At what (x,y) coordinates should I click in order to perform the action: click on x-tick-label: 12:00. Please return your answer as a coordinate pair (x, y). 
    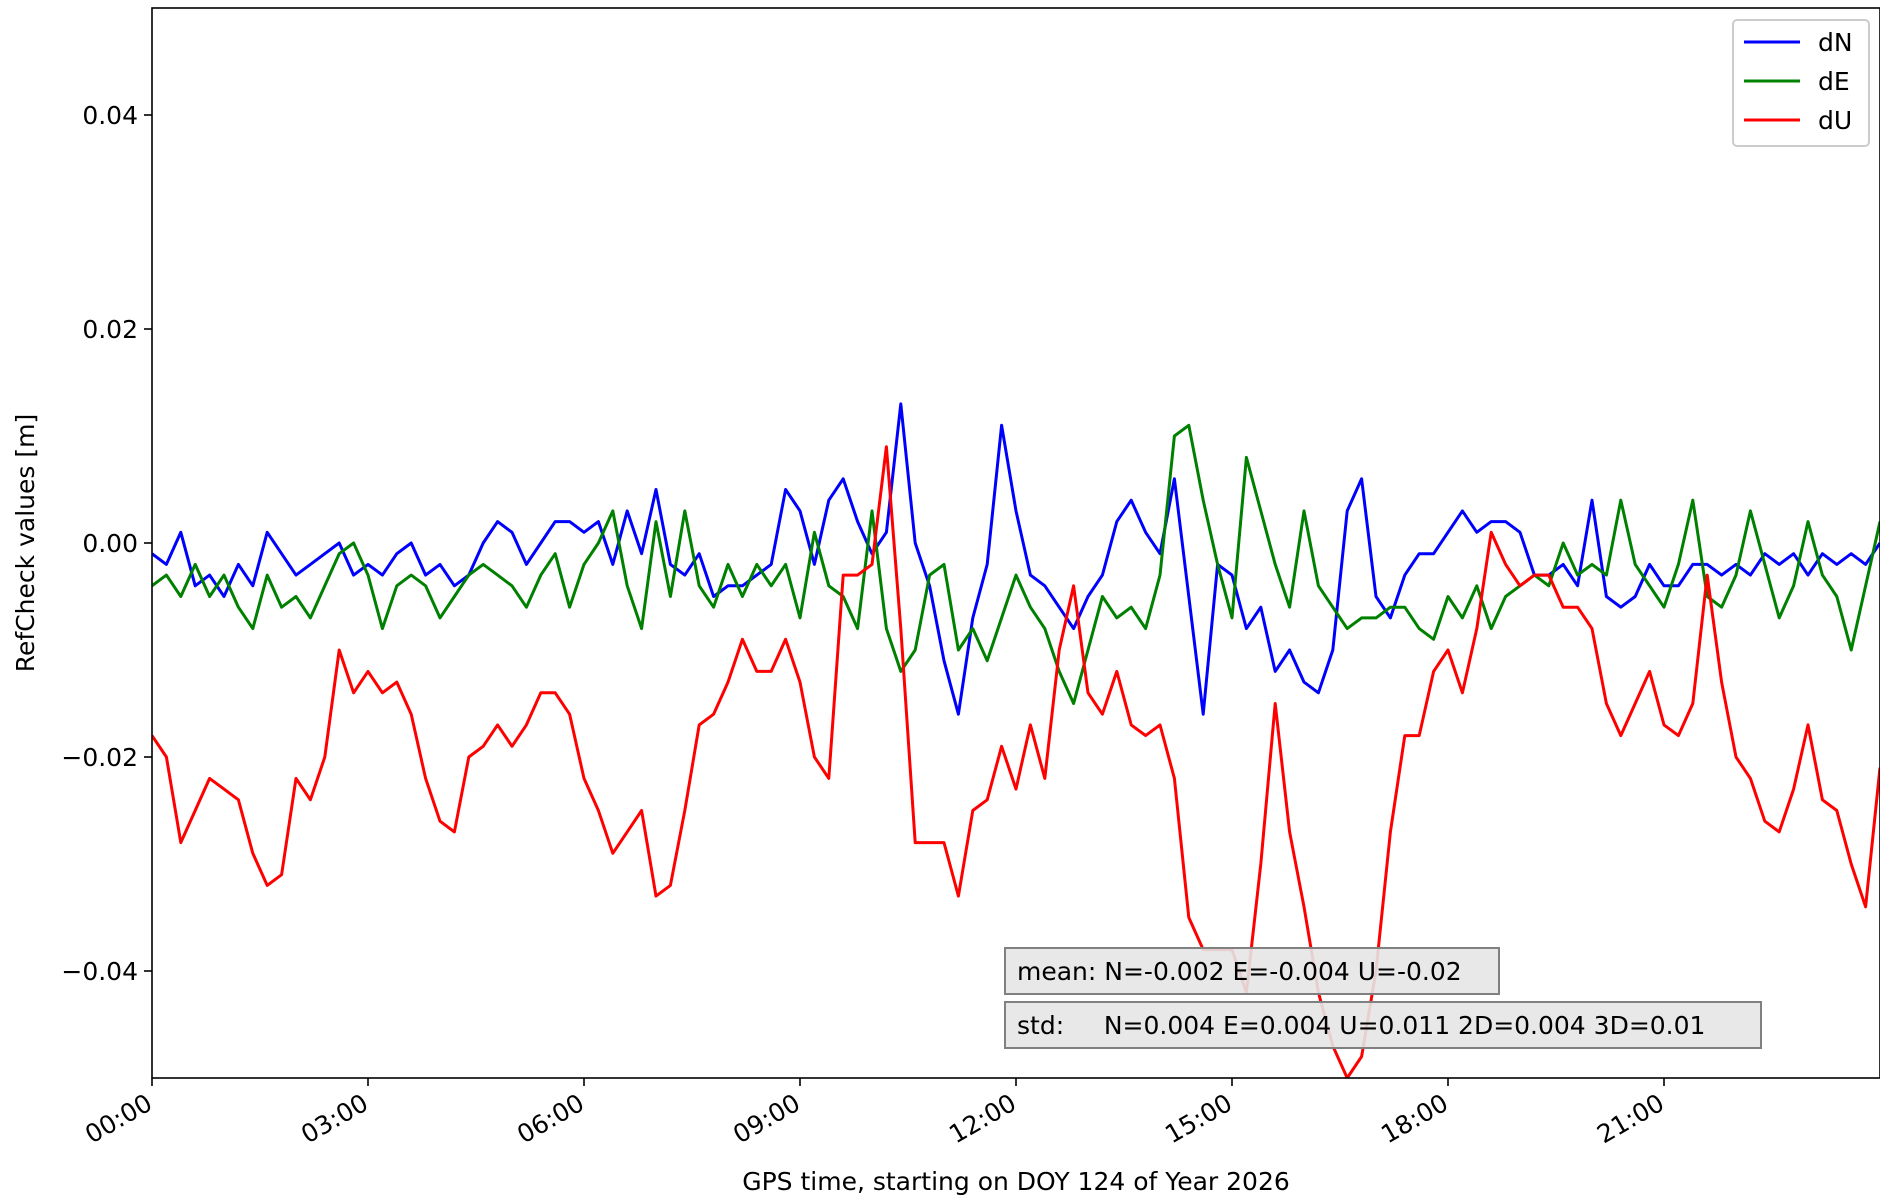
    Looking at the image, I should click on (982, 1118).